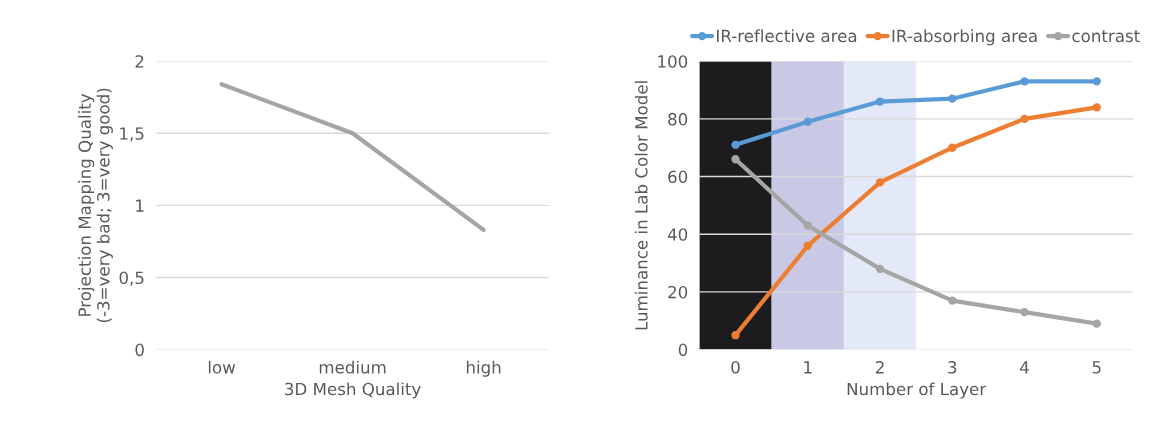  Describe the element at coordinates (678, 177) in the screenshot. I see `y-tick-label: 60` at that location.